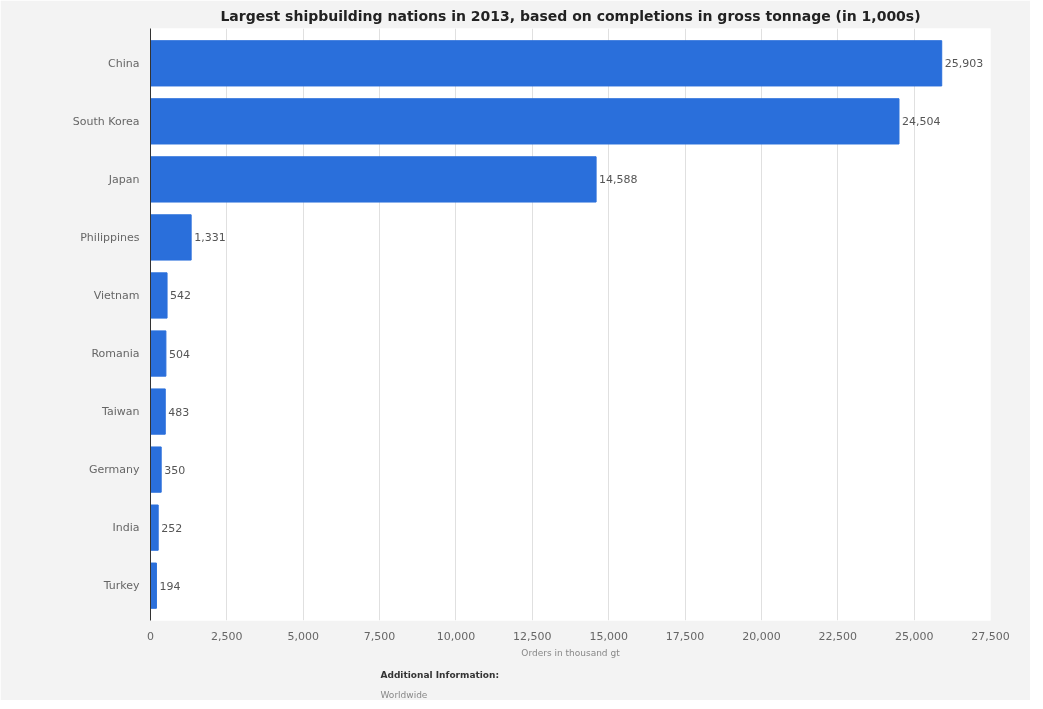 This screenshot has height=709, width=1043. What do you see at coordinates (440, 674) in the screenshot?
I see `text: Additional Information:` at bounding box center [440, 674].